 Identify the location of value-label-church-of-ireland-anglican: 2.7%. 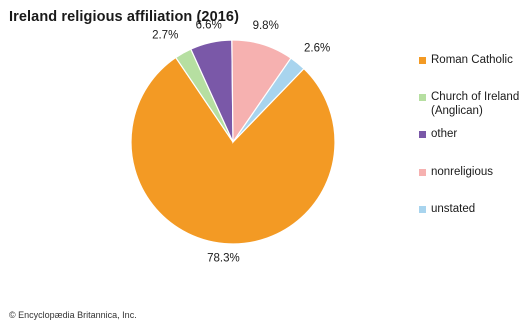
(165, 35).